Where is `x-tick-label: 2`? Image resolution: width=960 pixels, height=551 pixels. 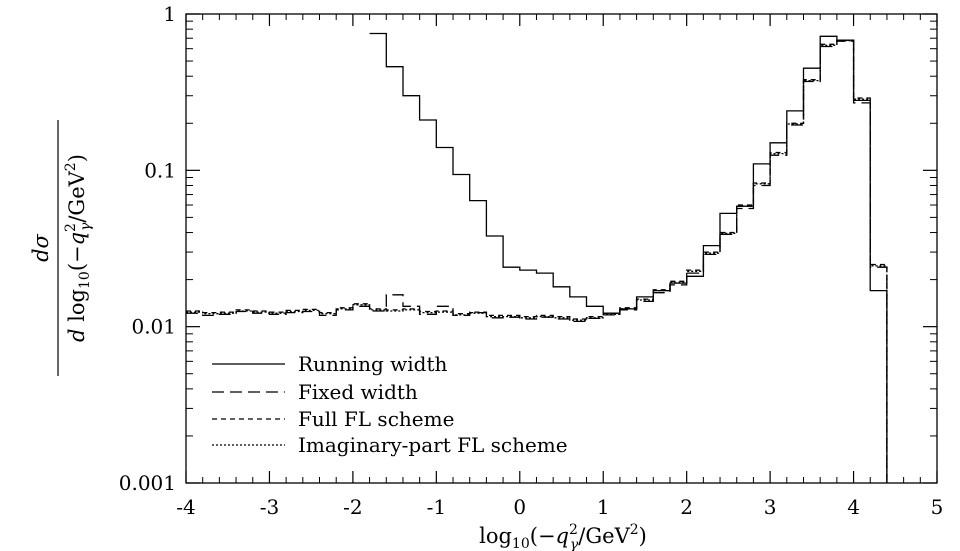 x-tick-label: 2 is located at coordinates (686, 507).